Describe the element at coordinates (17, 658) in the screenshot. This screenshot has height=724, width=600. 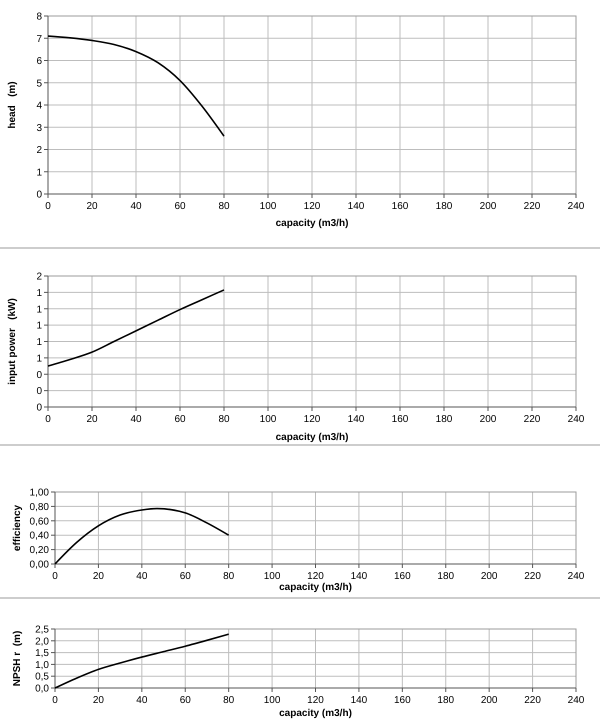
I see `y-axis-title: NPSH r (m)` at that location.